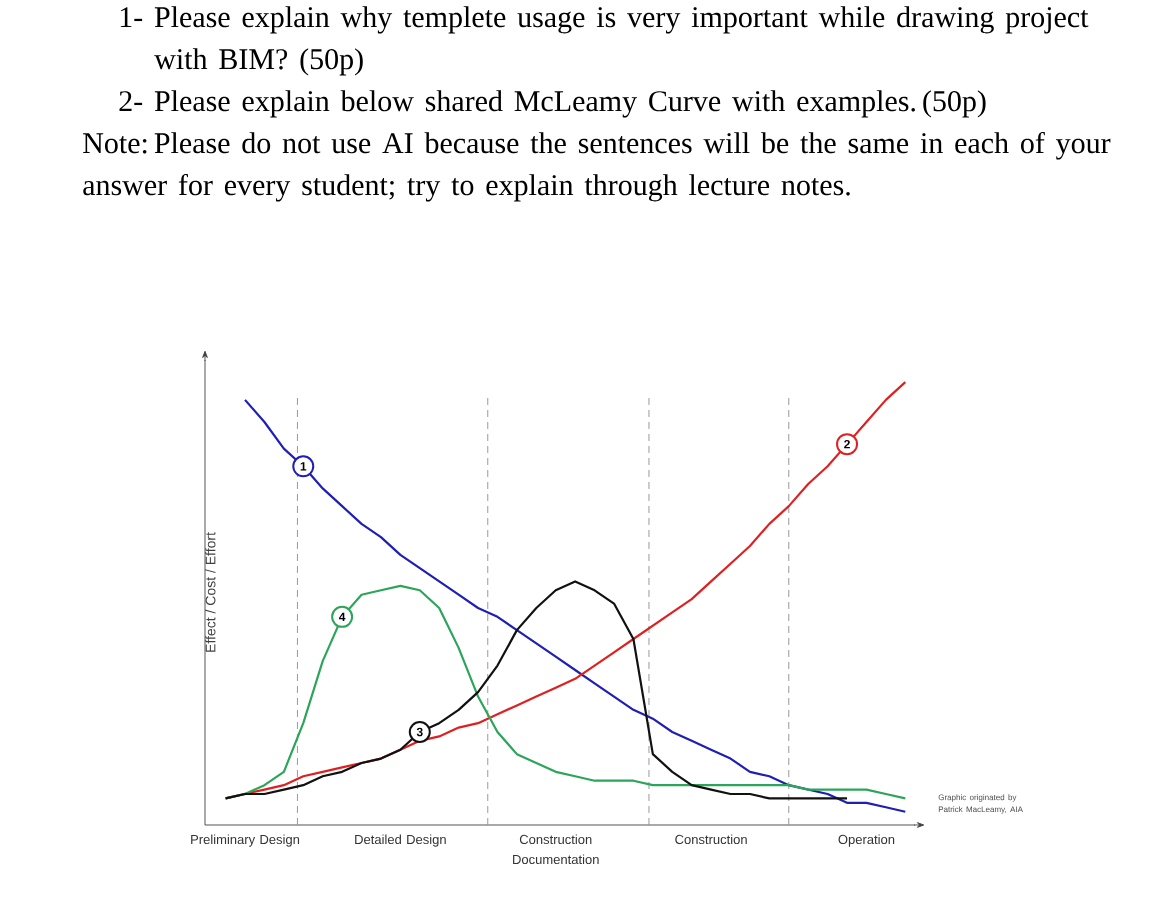 The width and height of the screenshot is (1170, 912). I want to click on x-tick-label: Construction, so click(711, 839).